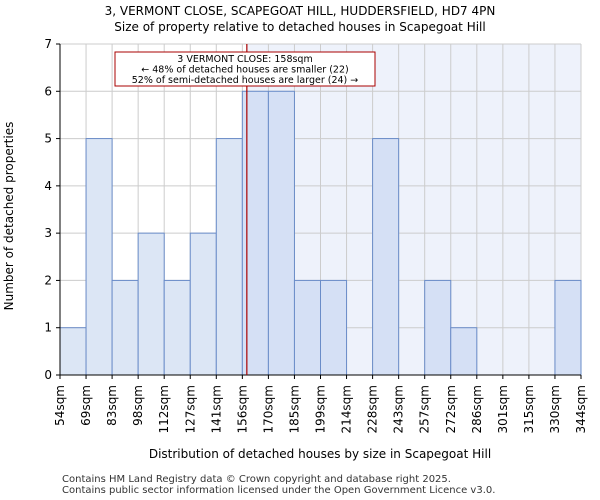  Describe the element at coordinates (60, 405) in the screenshot. I see `x-tick-label: 54sqm` at that location.